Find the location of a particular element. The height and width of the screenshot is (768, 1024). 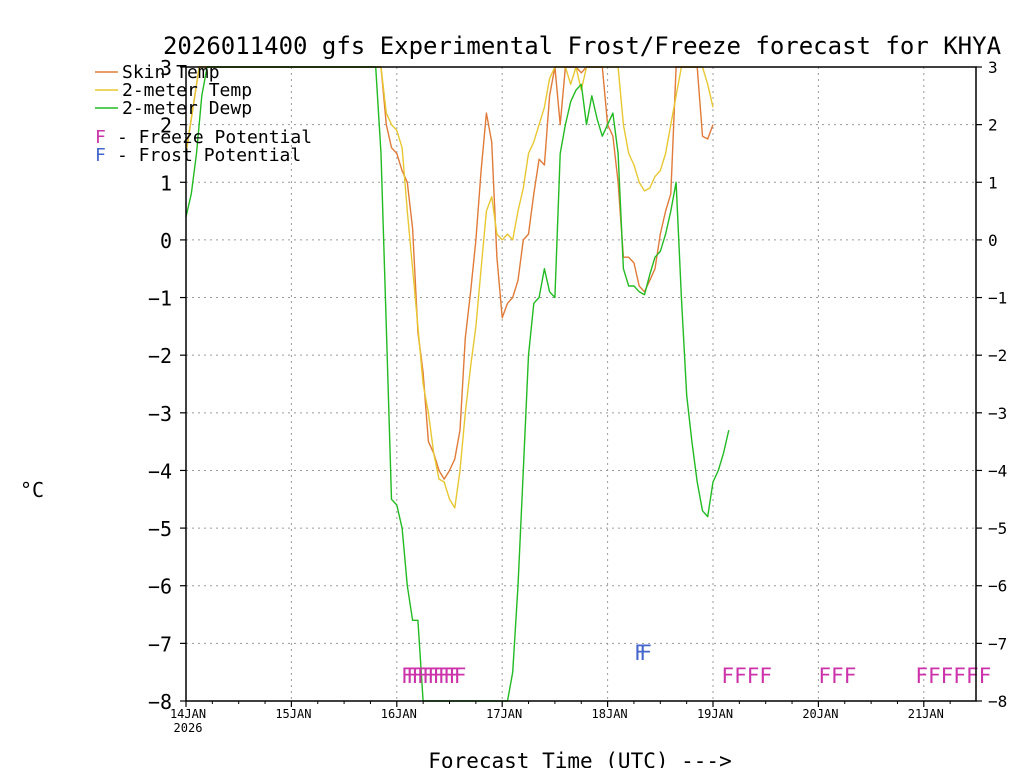

y-tick-label: 1 is located at coordinates (166, 183).